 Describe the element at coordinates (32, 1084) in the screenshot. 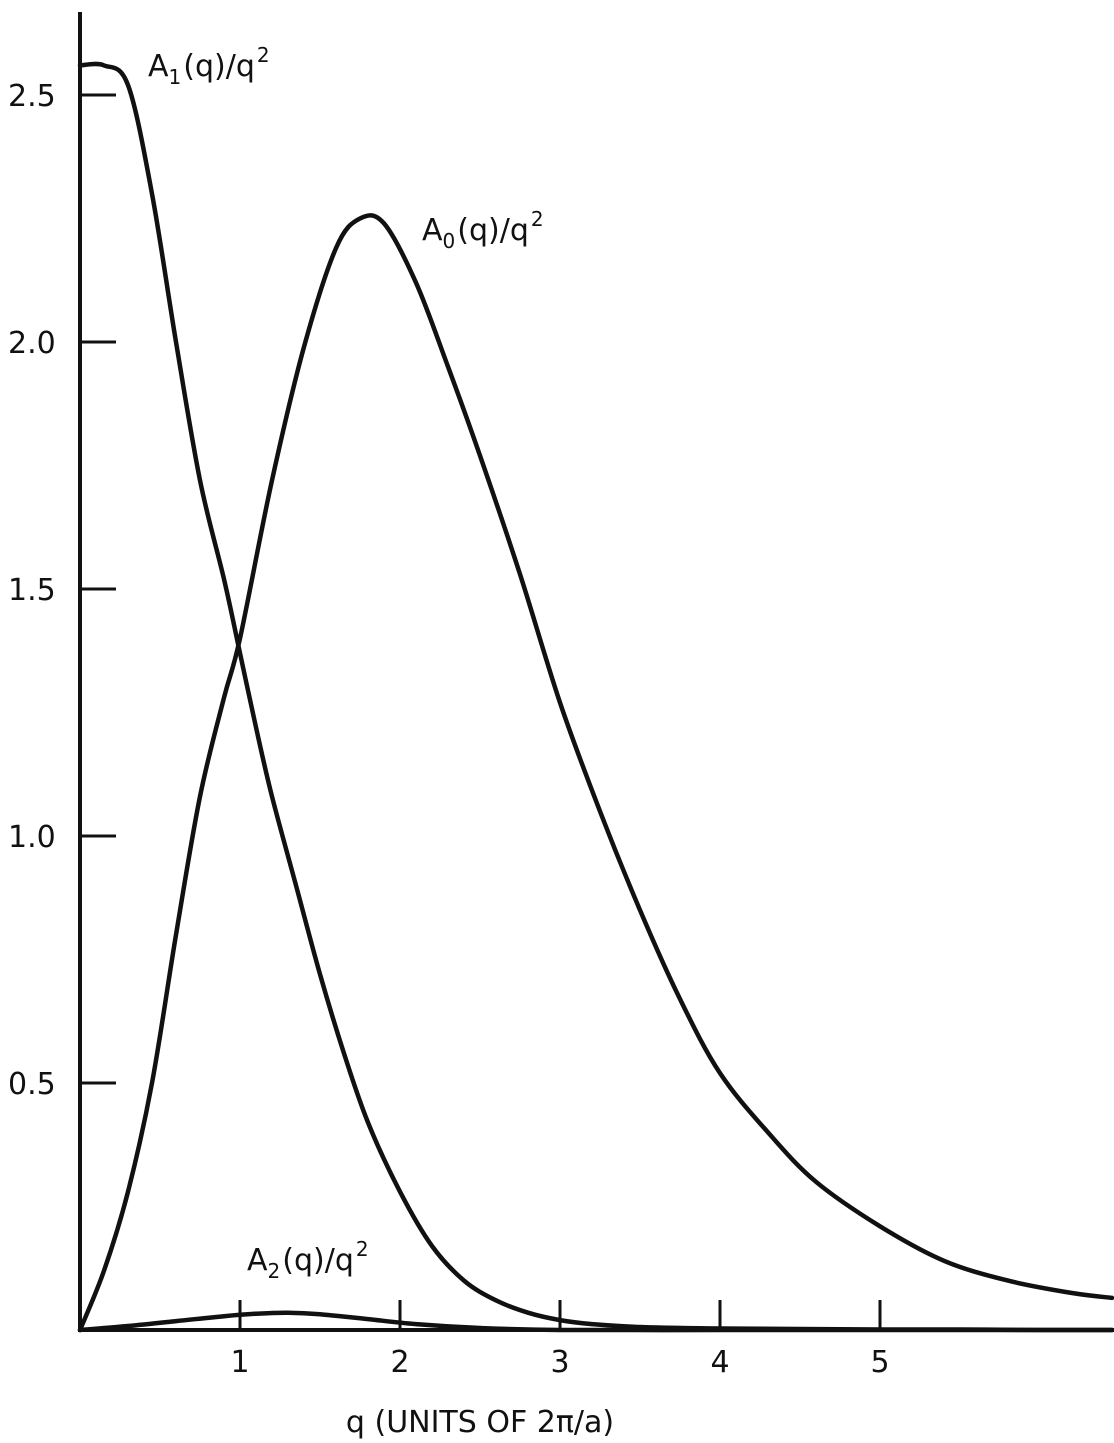

I see `y-tick-label: 0.5` at that location.